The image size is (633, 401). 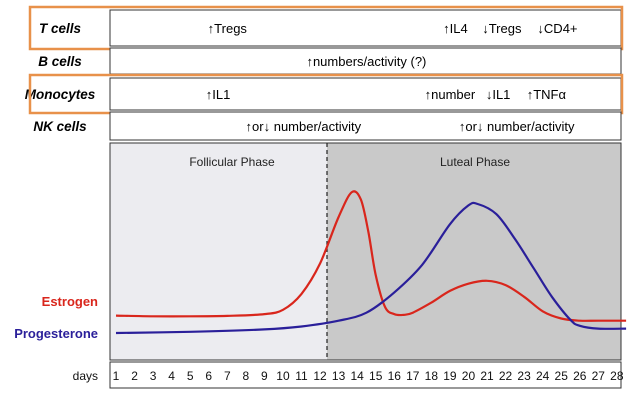 I want to click on day-label: 4, so click(x=171, y=376).